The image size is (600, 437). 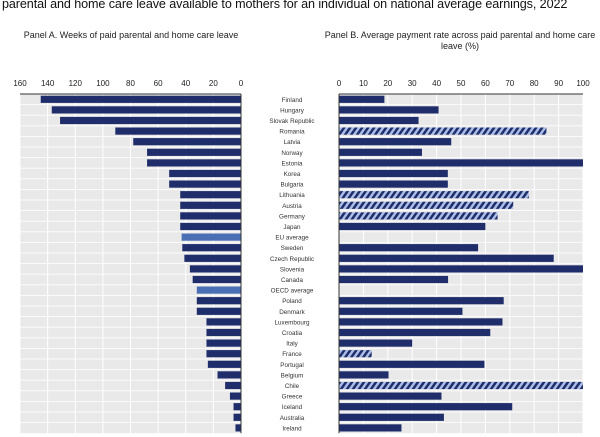 I want to click on bar-weeks-iceland, so click(x=237, y=407).